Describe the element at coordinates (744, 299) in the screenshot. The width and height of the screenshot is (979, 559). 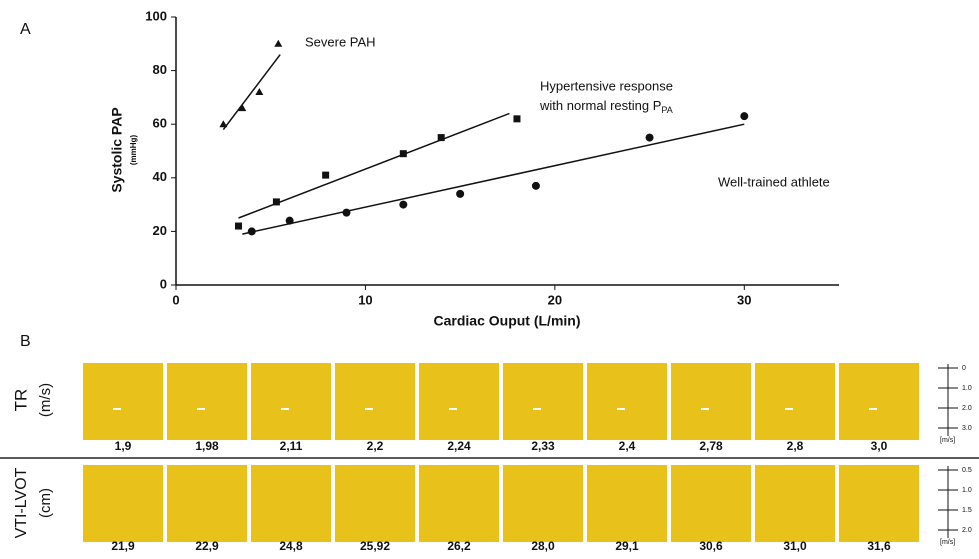
I see `x-tick-label: 30` at that location.